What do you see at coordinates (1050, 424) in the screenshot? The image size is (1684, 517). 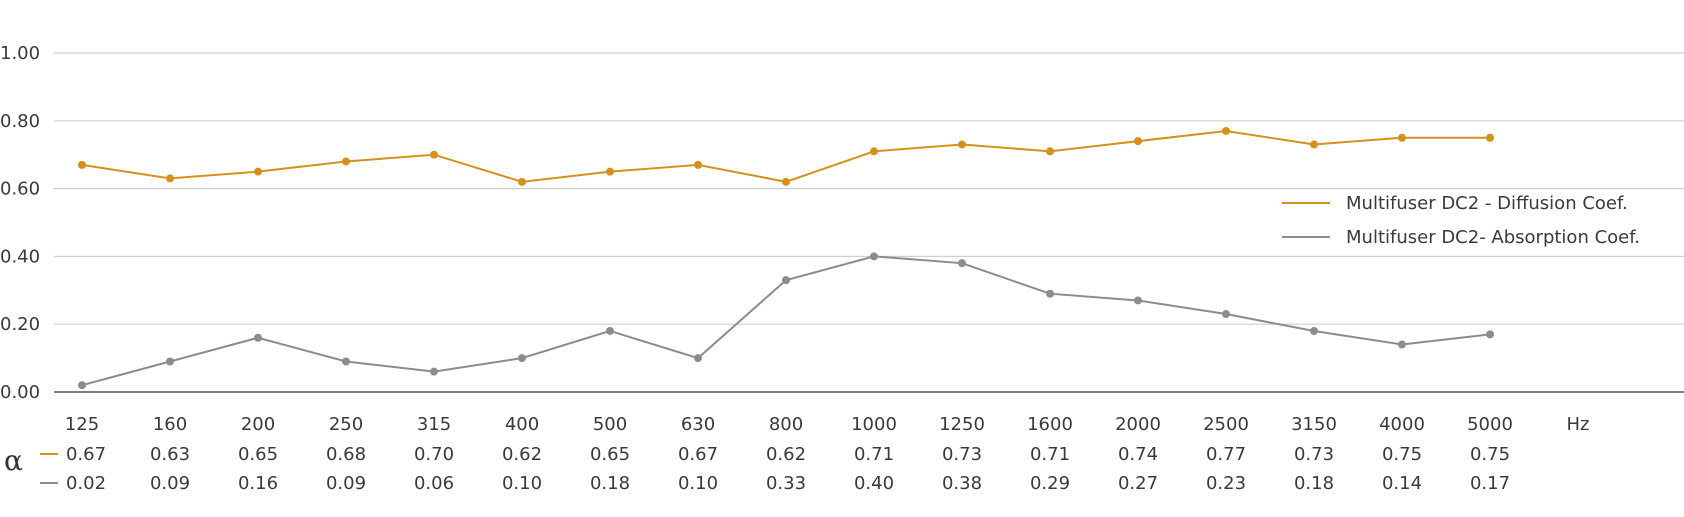 I see `x-tick-label: 1600` at bounding box center [1050, 424].